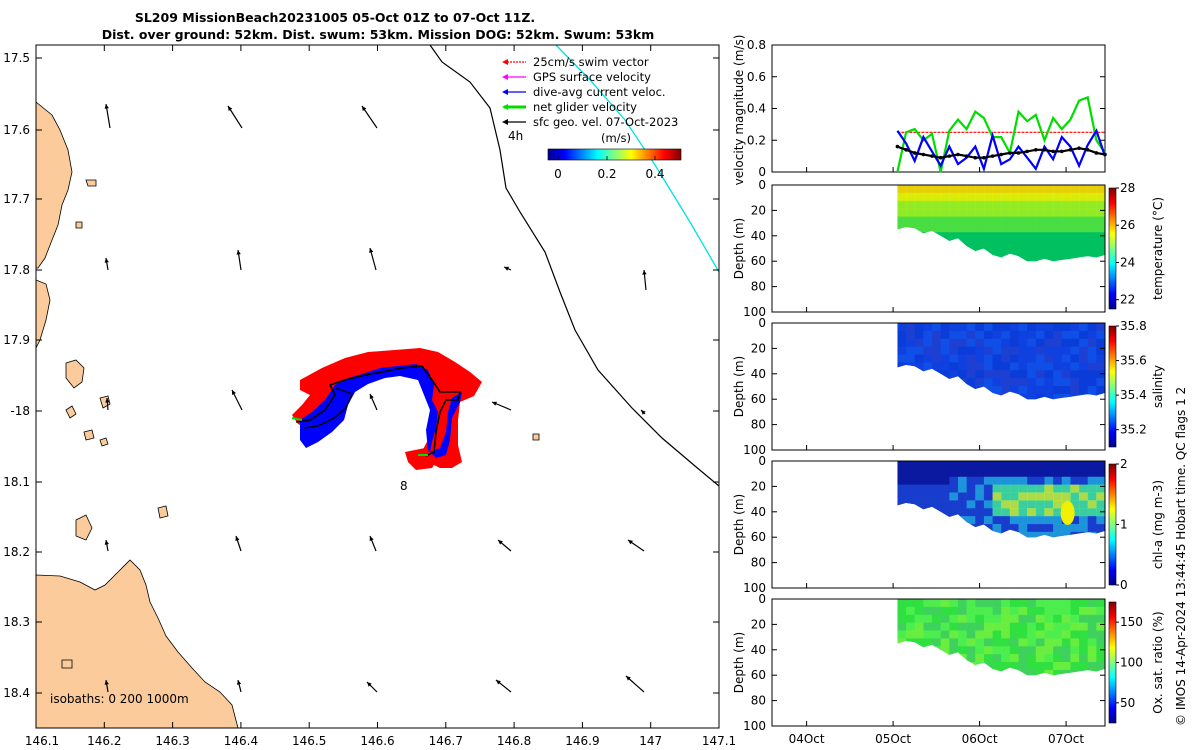 Image resolution: width=1200 pixels, height=750 pixels. I want to click on salinity-panel-frame, so click(938, 386).